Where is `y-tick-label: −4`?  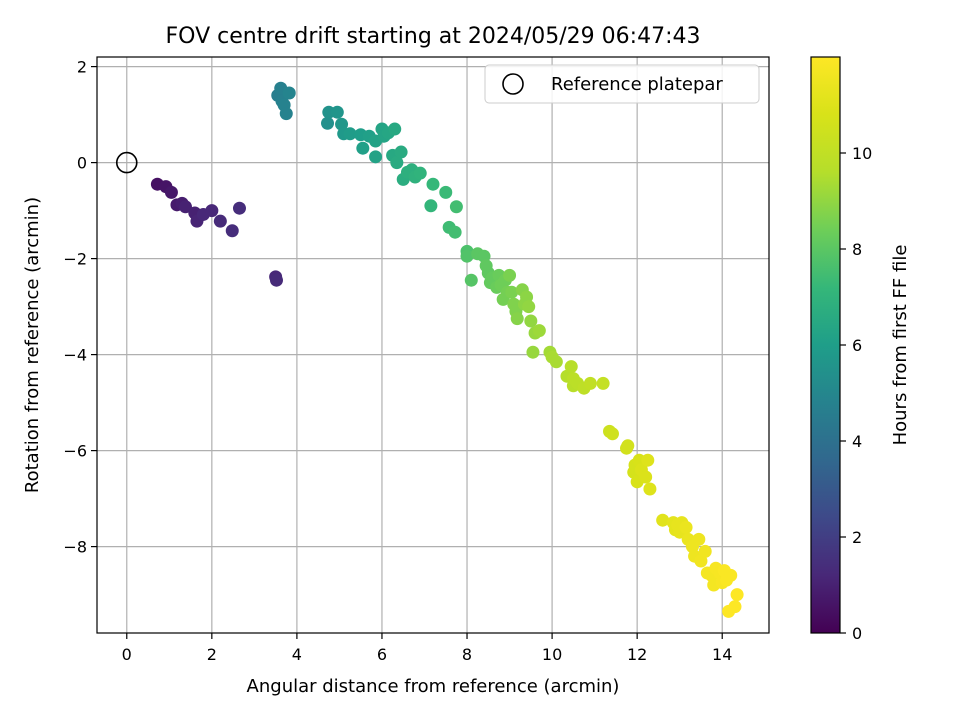 y-tick-label: −4 is located at coordinates (75, 355).